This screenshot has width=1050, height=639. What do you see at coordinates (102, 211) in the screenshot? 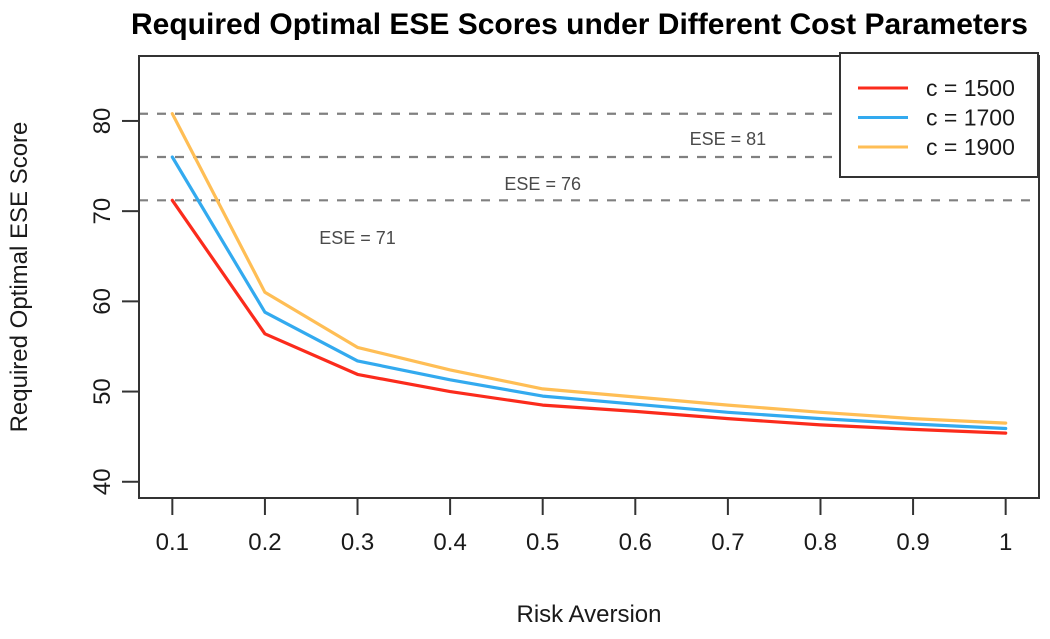
I see `y-tick-label: 70` at bounding box center [102, 211].